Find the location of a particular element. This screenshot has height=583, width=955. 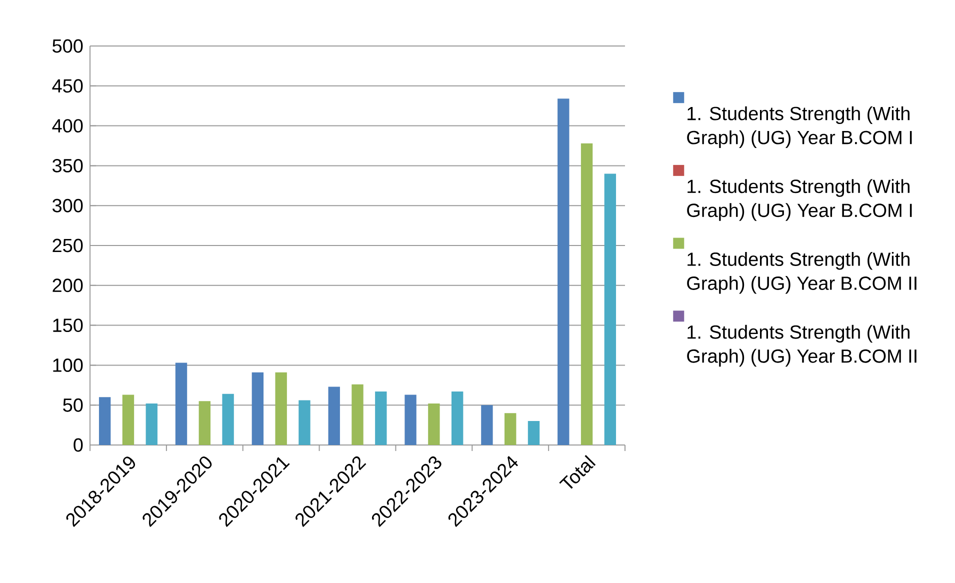

y-tick-label: 350 is located at coordinates (67, 165).